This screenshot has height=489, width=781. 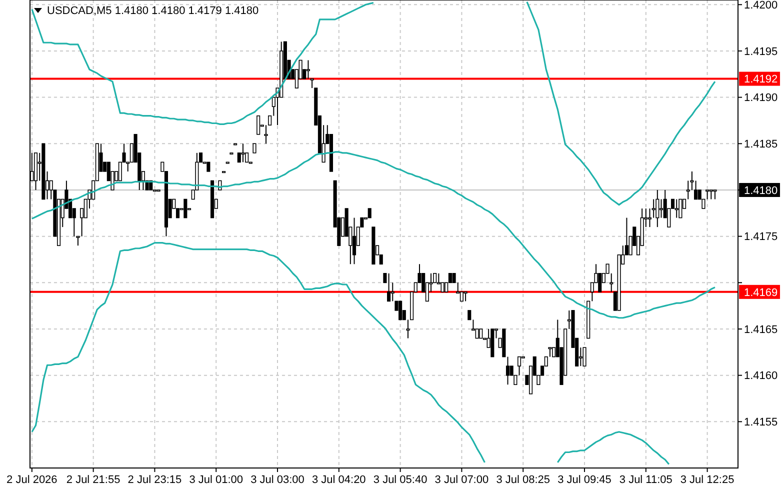 I want to click on x-tick-label: 3 Jul 04:20, so click(x=339, y=480).